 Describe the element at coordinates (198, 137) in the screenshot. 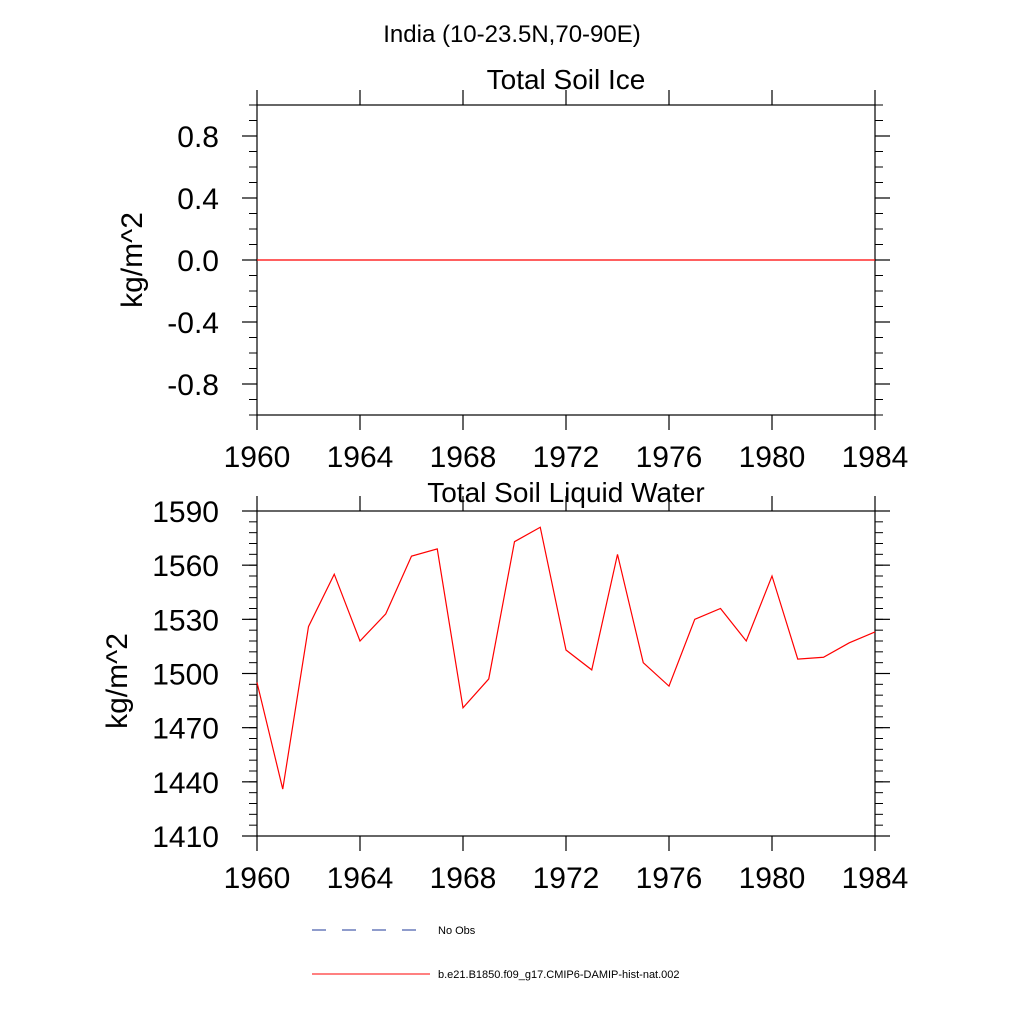

I see `y-tick-label: 0.8` at that location.